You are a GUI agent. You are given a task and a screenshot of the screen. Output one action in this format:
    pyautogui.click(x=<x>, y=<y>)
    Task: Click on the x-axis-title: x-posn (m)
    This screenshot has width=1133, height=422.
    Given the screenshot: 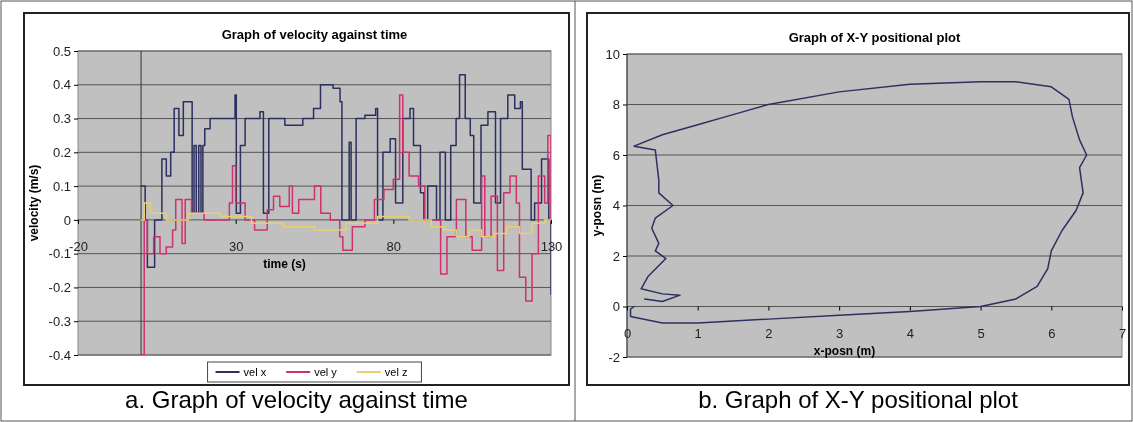 What is the action you would take?
    pyautogui.click(x=844, y=350)
    